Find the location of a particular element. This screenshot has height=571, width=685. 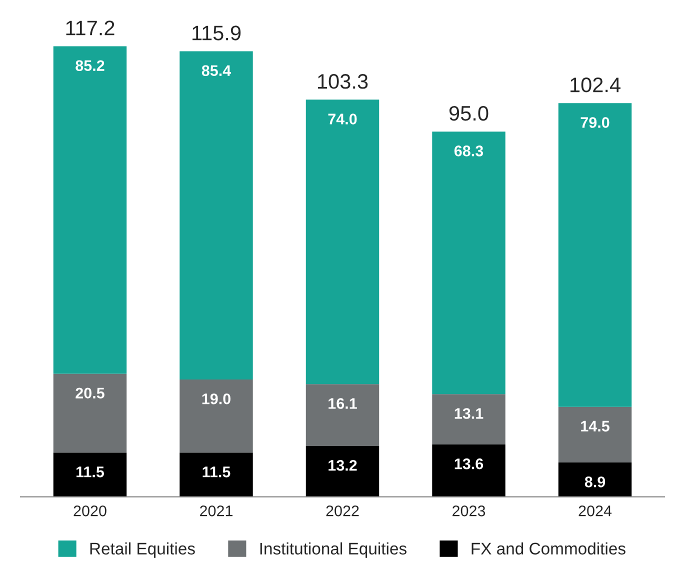

data-label: 8.9 is located at coordinates (595, 482).